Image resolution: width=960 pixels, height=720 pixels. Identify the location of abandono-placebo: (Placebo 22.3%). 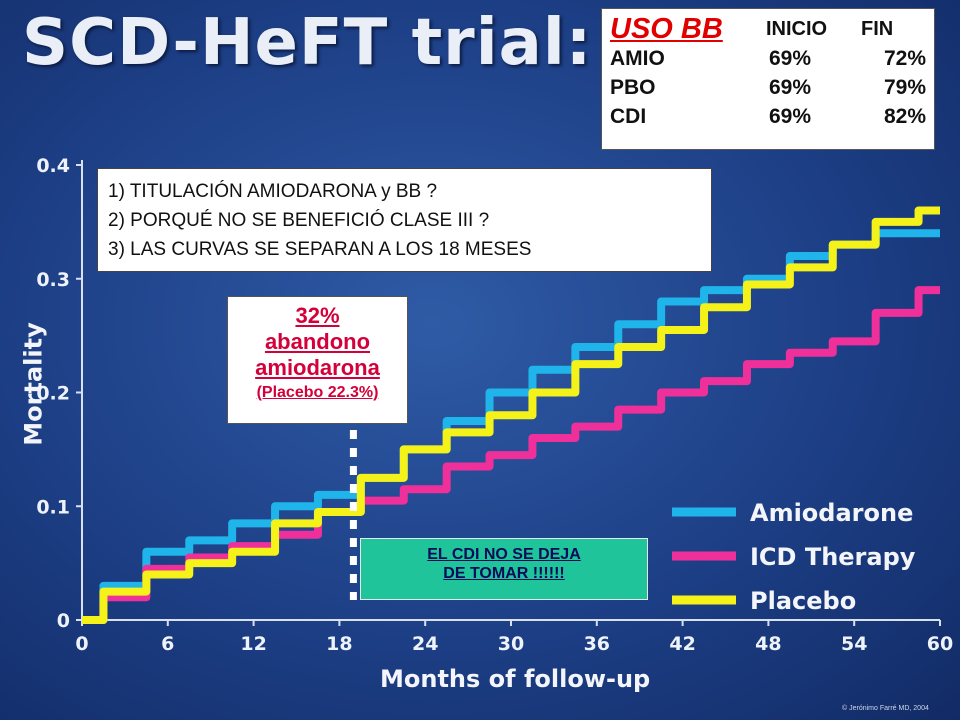
(317, 392).